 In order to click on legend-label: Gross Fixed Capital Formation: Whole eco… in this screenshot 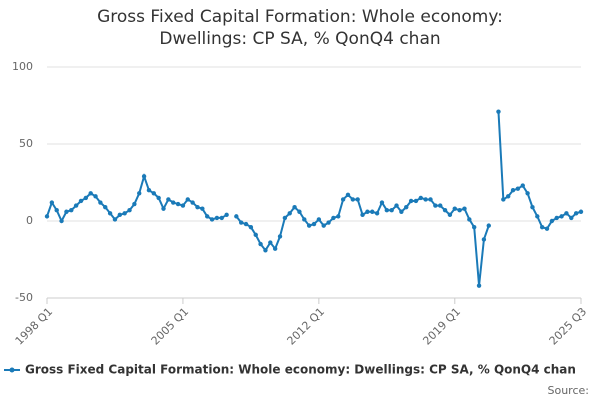, I will do `click(300, 370)`.